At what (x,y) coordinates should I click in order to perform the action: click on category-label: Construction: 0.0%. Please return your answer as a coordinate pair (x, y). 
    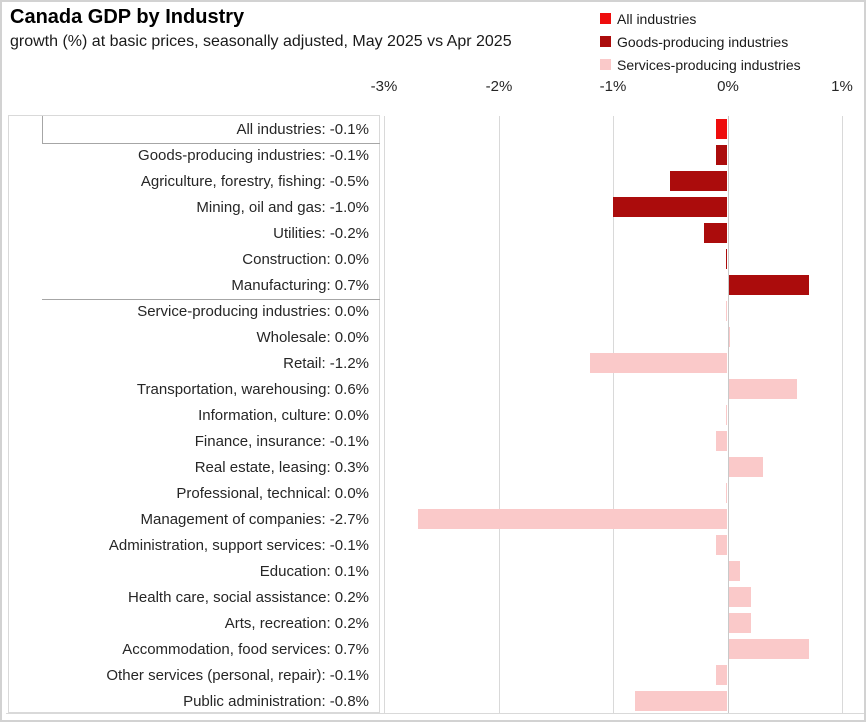
    Looking at the image, I should click on (305, 259).